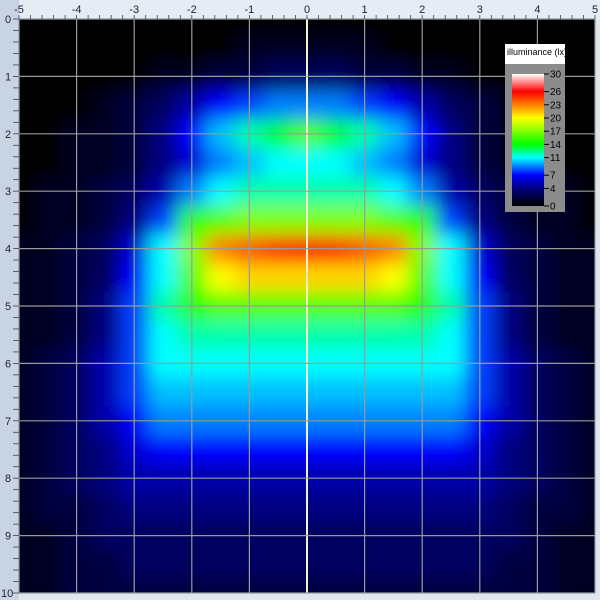 This screenshot has height=600, width=600. I want to click on legend-tick-label: 4, so click(553, 189).